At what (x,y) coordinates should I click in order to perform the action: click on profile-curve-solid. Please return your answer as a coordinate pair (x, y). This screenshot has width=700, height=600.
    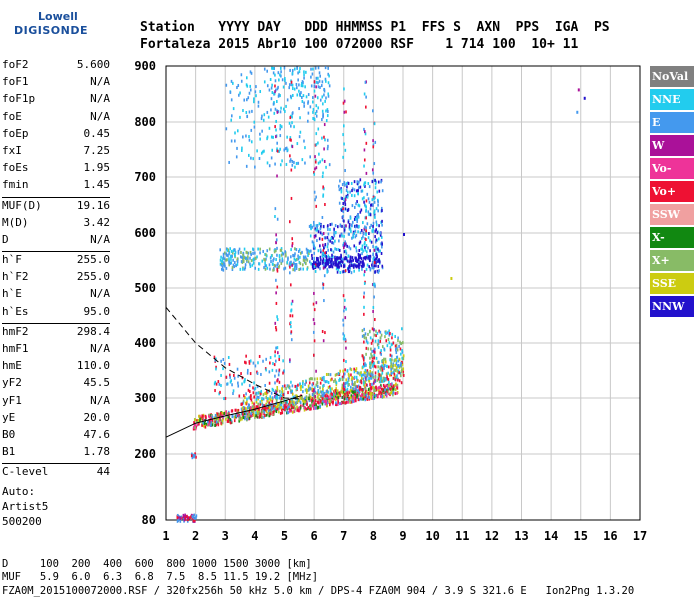
    Looking at the image, I should click on (234, 416).